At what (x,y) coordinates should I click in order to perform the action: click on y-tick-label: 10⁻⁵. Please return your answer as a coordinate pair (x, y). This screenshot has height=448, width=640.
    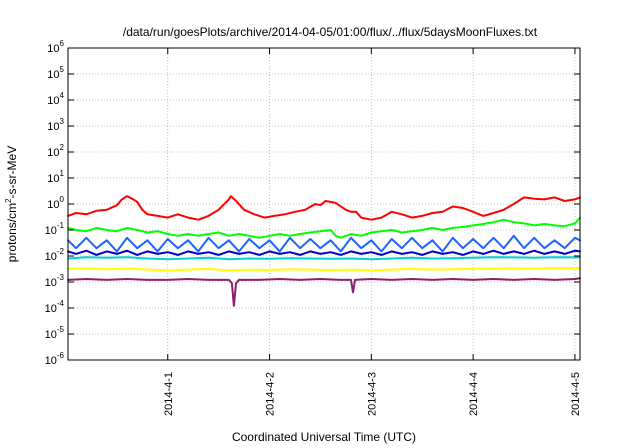
    Looking at the image, I should click on (55, 333).